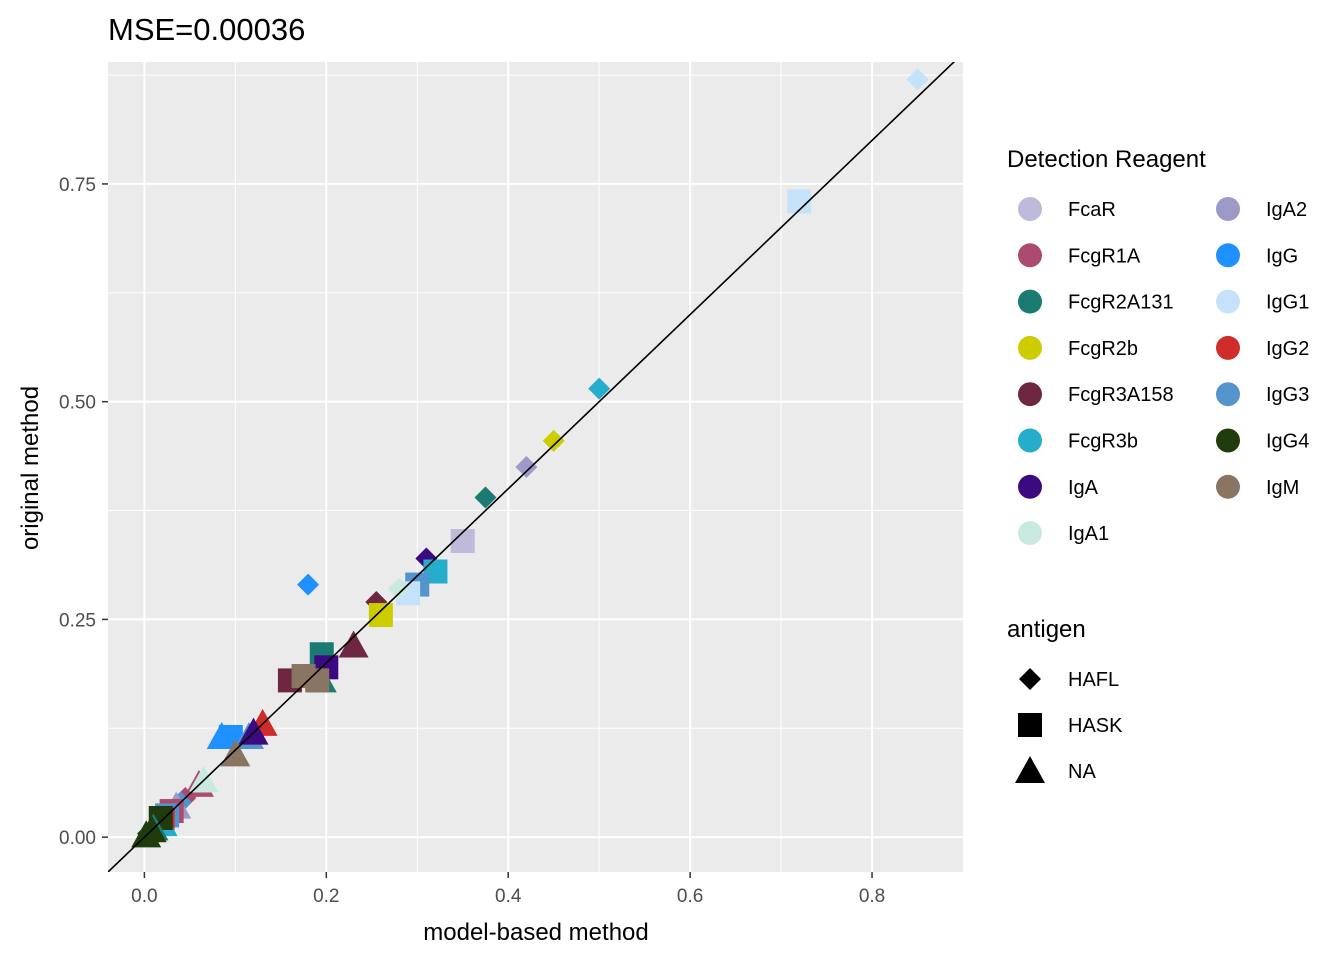 The width and height of the screenshot is (1344, 960). Describe the element at coordinates (1104, 256) in the screenshot. I see `color-legend-label: FcgR1A` at that location.